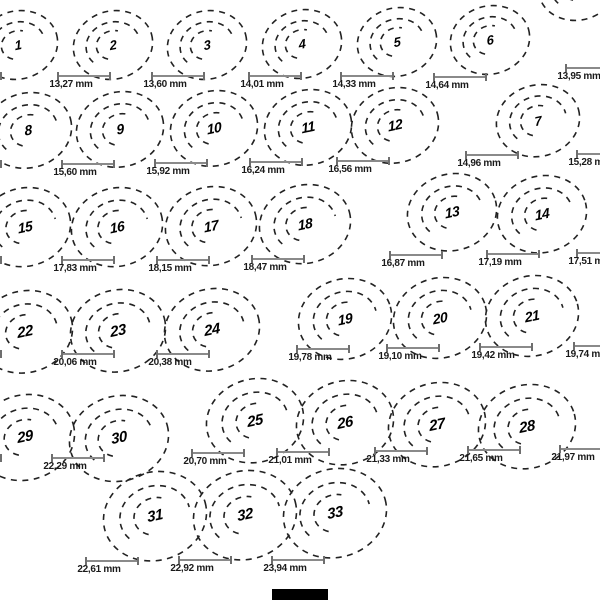 The image size is (600, 600). I want to click on measure-label: 22,29 mm, so click(65, 466).